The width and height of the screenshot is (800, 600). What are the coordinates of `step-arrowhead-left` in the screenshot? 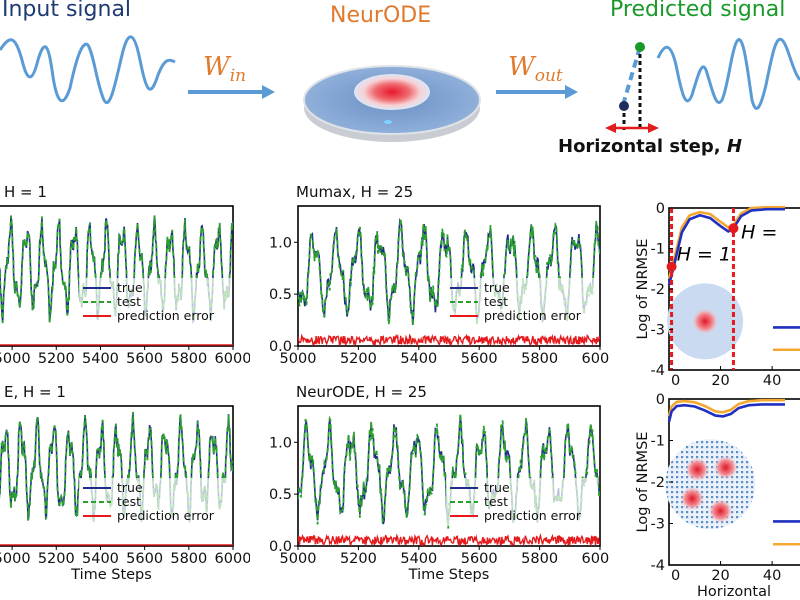 It's located at (610, 128).